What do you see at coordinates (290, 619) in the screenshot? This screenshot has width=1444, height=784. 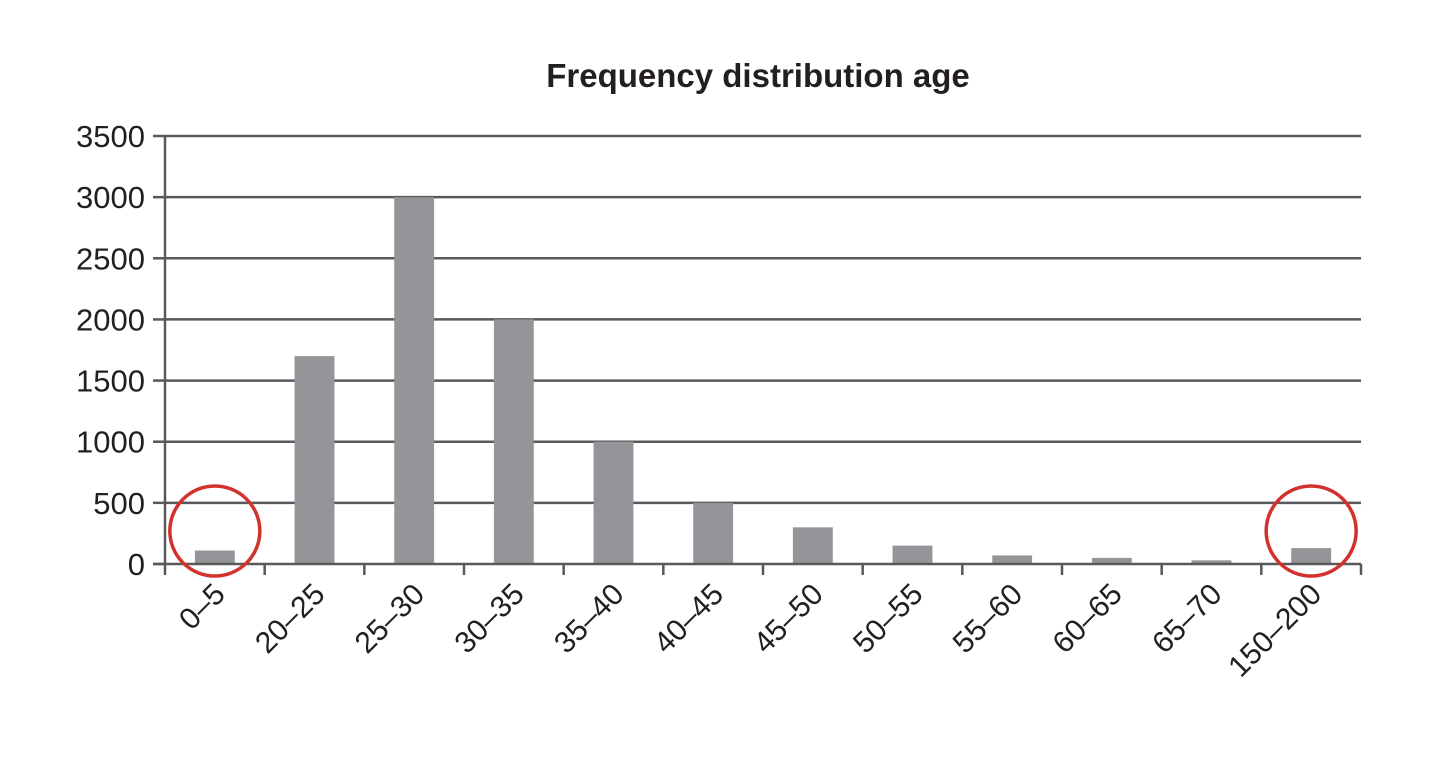 I see `x-tick-label: 20–25` at bounding box center [290, 619].